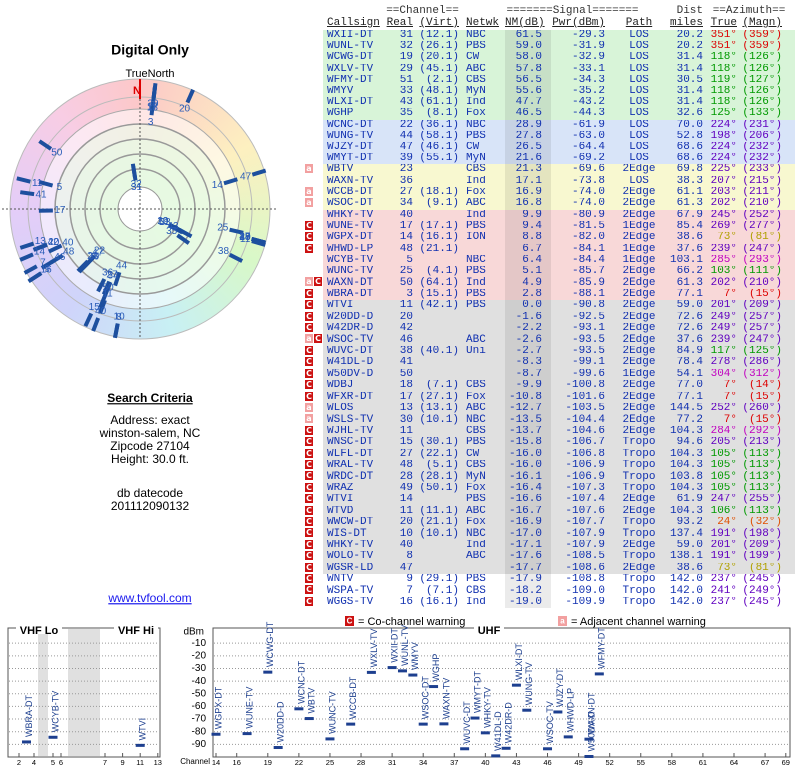  What do you see at coordinates (136, 629) in the screenshot?
I see `label-bg` at bounding box center [136, 629].